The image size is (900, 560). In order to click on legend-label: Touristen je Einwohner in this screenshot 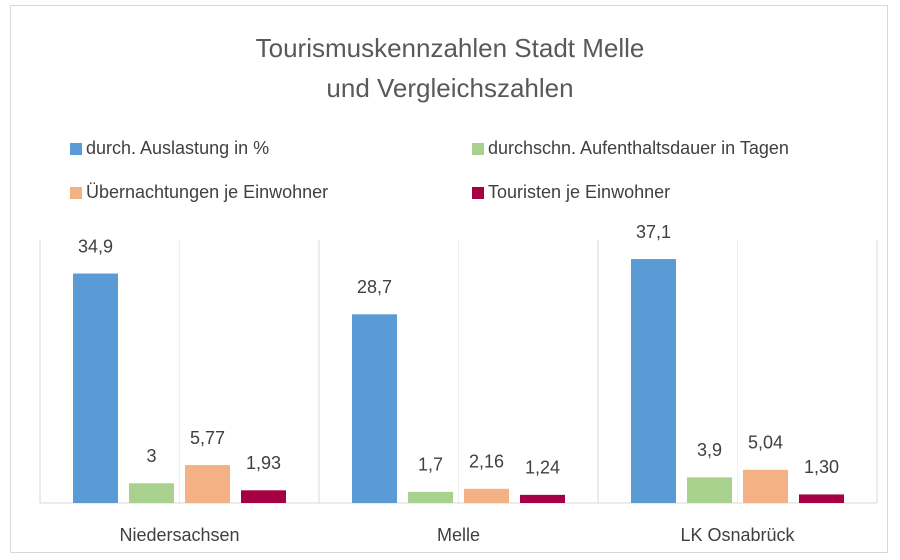, I will do `click(579, 192)`.